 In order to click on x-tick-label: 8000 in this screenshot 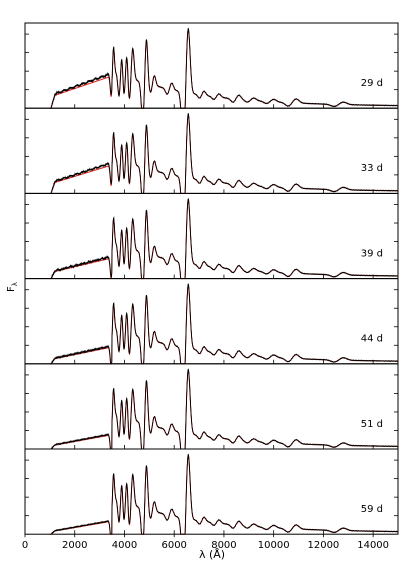, I will do `click(223, 545)`.